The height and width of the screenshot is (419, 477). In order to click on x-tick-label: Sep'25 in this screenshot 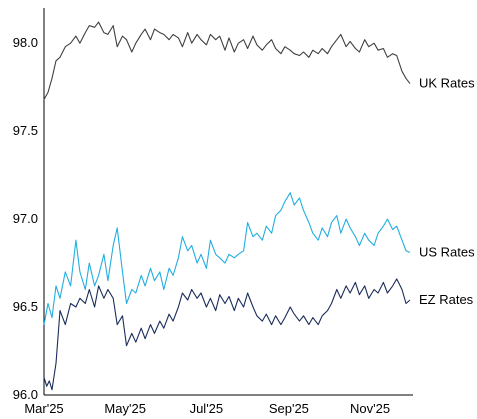, I will do `click(289, 408)`.